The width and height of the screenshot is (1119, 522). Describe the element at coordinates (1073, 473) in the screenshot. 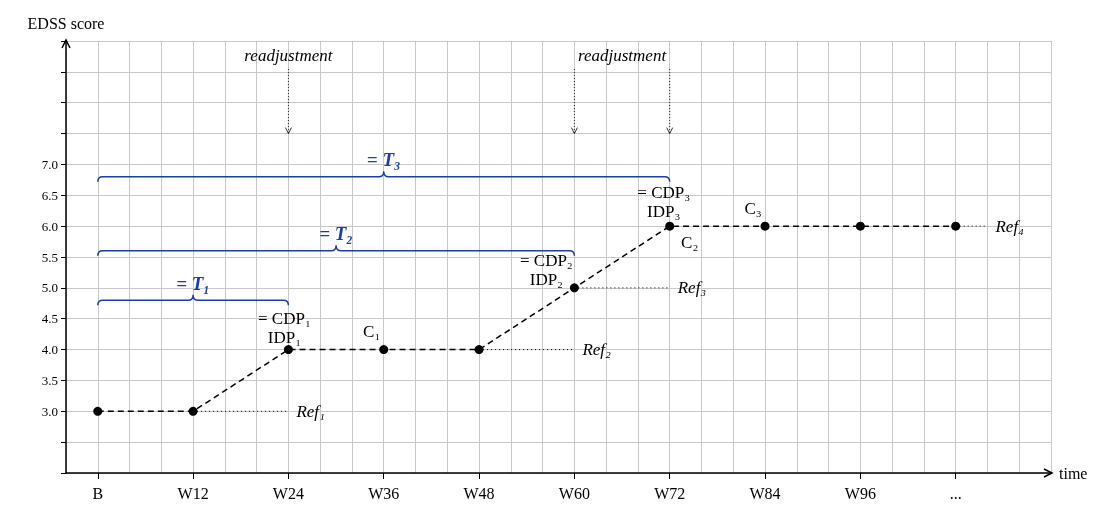

I see `x-axis-title: time` at that location.